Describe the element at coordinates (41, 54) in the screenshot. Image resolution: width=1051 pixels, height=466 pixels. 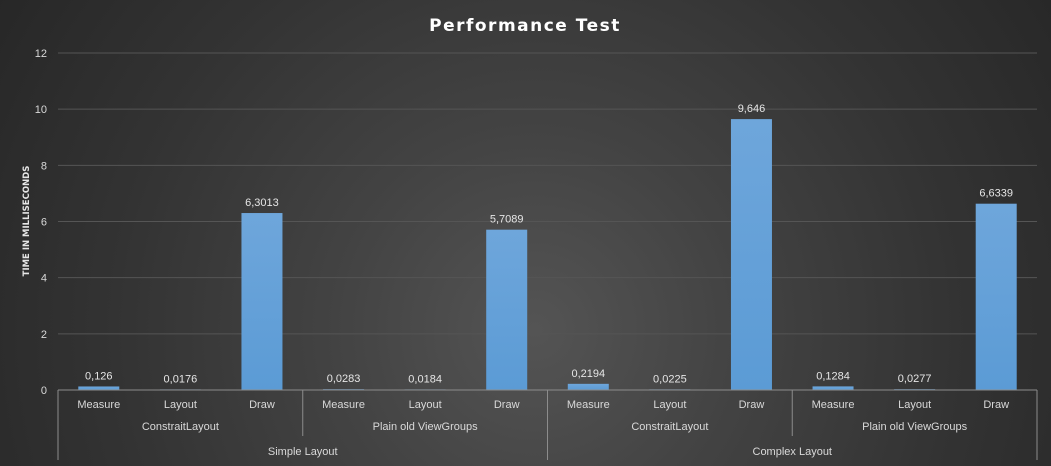
I see `y-tick-label: 12` at that location.